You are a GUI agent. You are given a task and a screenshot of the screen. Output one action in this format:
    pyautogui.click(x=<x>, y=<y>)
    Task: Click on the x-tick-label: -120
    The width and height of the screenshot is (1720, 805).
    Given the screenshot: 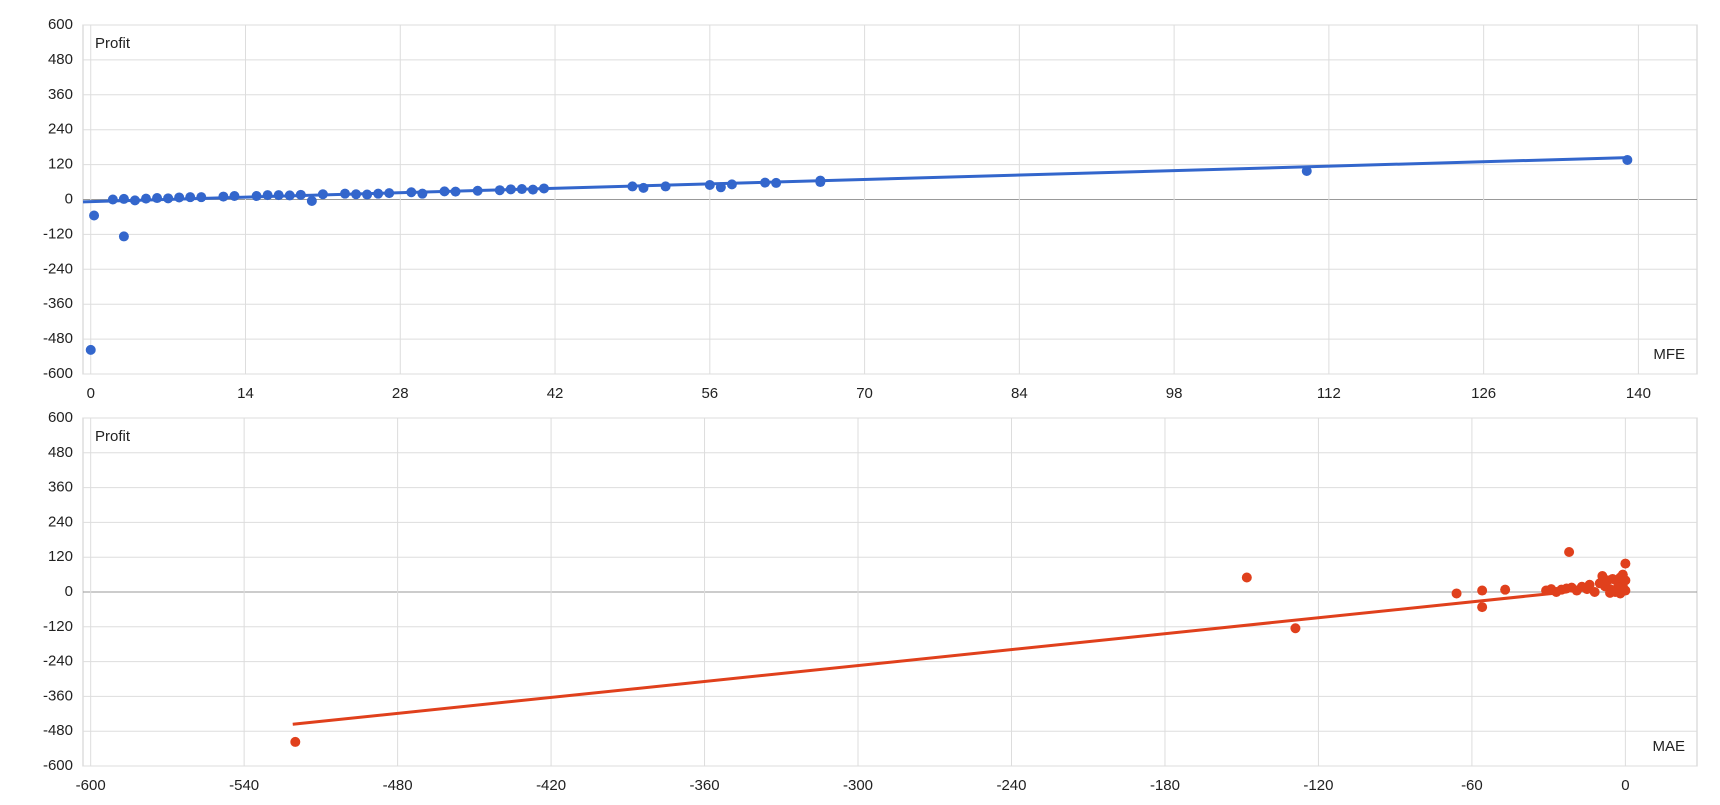 What is the action you would take?
    pyautogui.click(x=1318, y=785)
    